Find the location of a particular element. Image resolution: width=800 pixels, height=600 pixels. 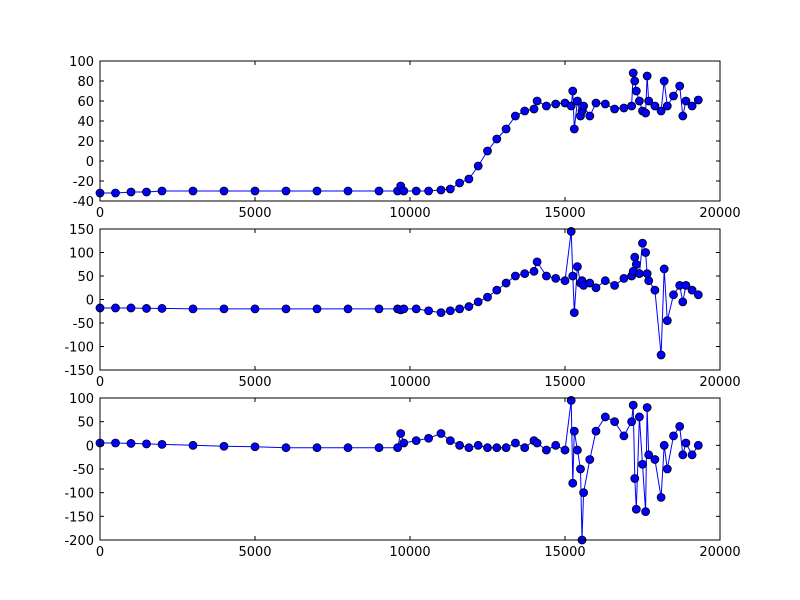

y-tick-label: 0 is located at coordinates (90, 301).